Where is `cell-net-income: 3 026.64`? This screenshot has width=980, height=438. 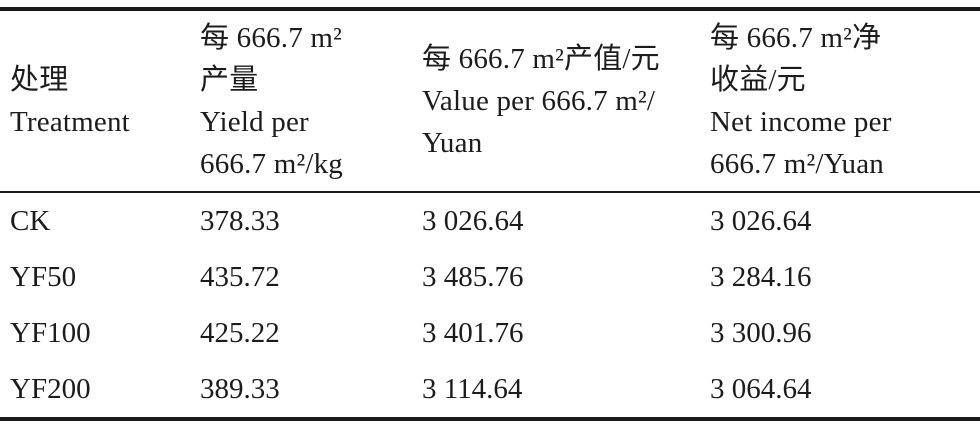 cell-net-income: 3 026.64 is located at coordinates (761, 220).